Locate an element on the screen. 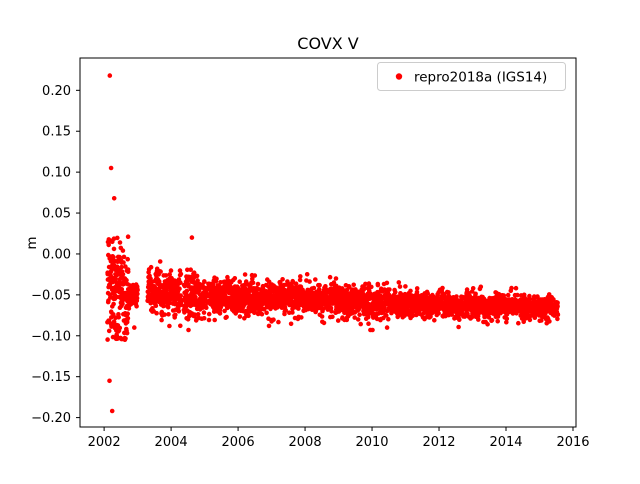 This screenshot has width=640, height=484. x-tick-label: 2012 is located at coordinates (438, 442).